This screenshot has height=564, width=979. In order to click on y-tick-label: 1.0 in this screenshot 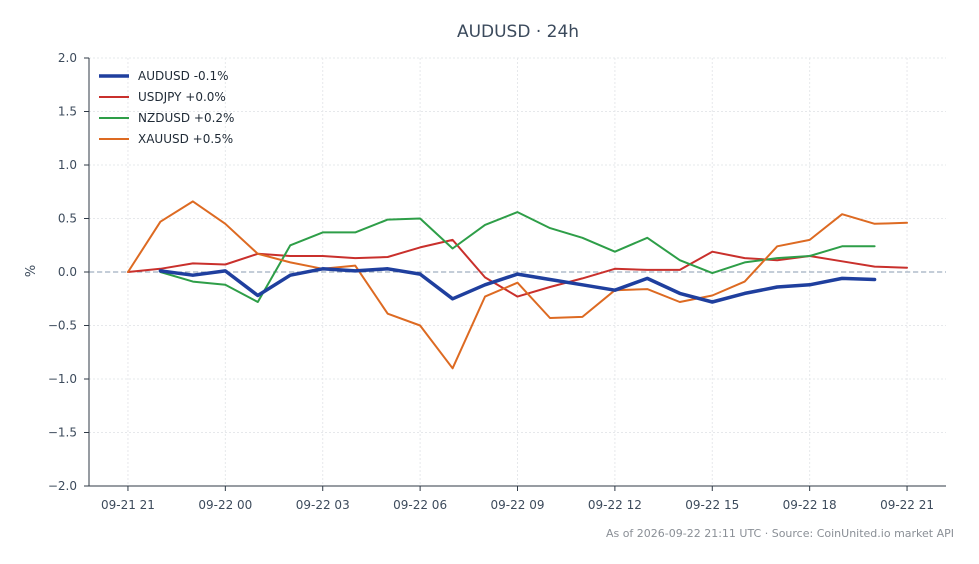, I will do `click(67, 165)`.